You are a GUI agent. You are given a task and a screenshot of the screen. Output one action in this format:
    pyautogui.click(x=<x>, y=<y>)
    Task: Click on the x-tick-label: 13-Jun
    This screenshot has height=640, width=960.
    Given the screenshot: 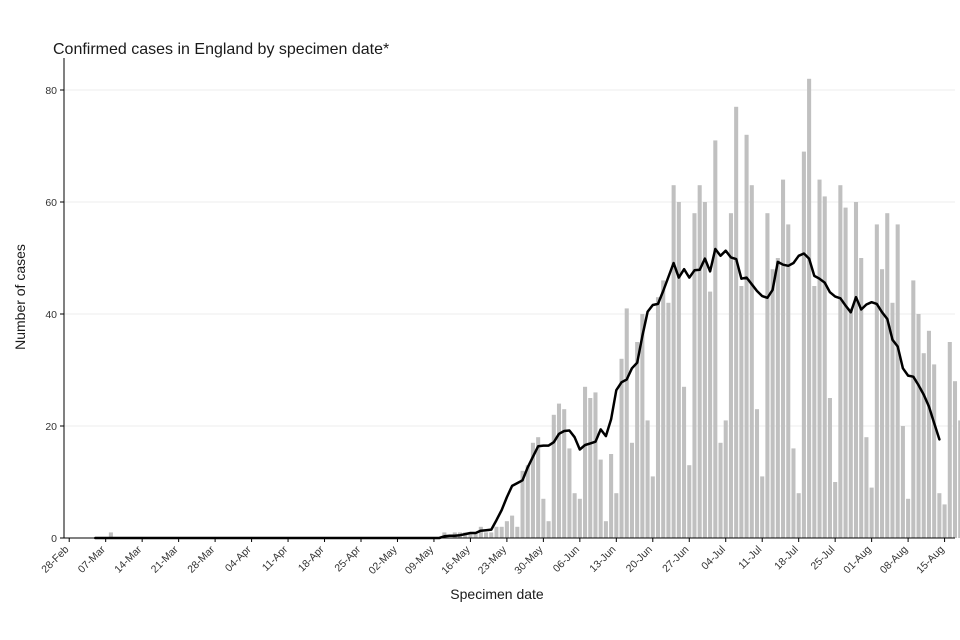 What is the action you would take?
    pyautogui.click(x=602, y=559)
    